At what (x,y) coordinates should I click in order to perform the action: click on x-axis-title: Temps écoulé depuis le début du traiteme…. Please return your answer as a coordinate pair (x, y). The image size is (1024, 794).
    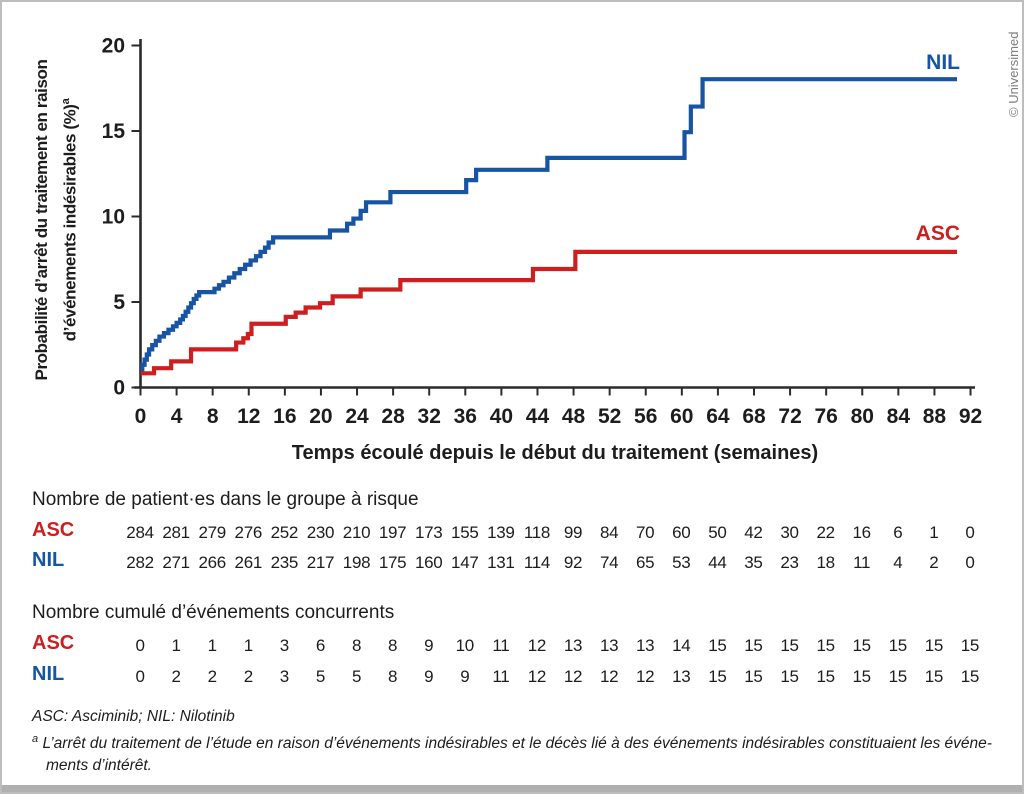
    Looking at the image, I should click on (555, 453).